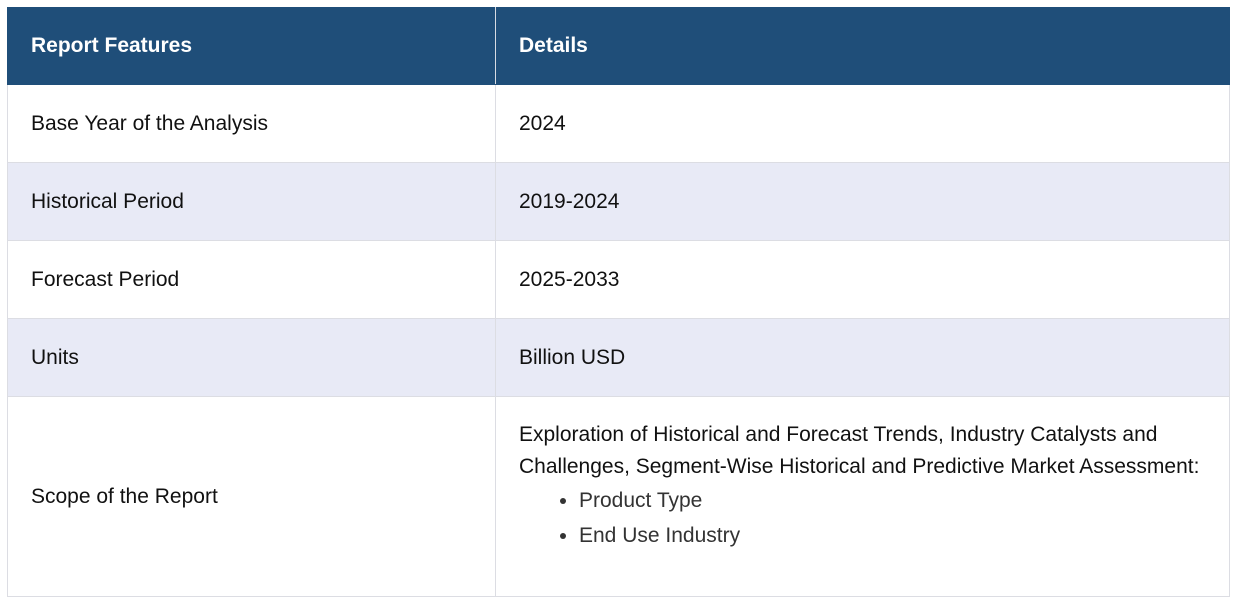 The width and height of the screenshot is (1241, 597). I want to click on detail-cell: 2024, so click(862, 123).